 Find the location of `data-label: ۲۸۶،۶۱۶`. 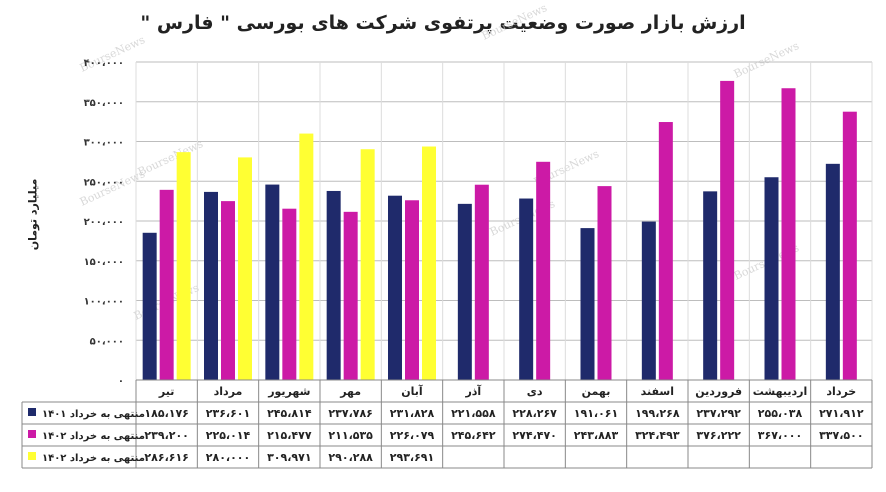

data-label: ۲۸۶،۶۱۶ is located at coordinates (166, 457).